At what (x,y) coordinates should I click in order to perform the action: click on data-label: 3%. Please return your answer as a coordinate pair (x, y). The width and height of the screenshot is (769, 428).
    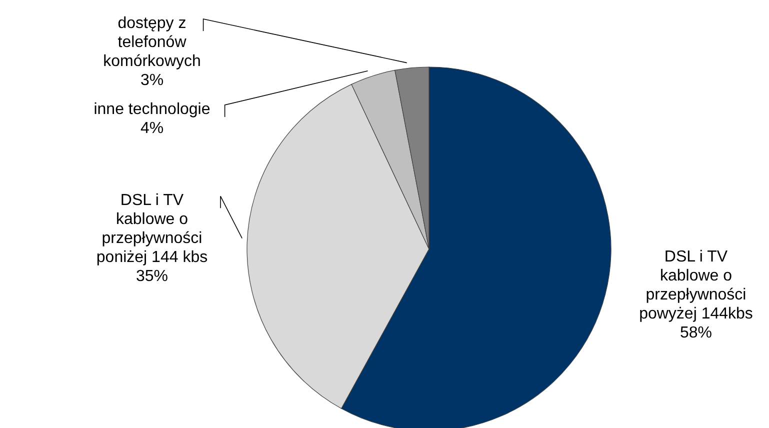
    Looking at the image, I should click on (152, 80).